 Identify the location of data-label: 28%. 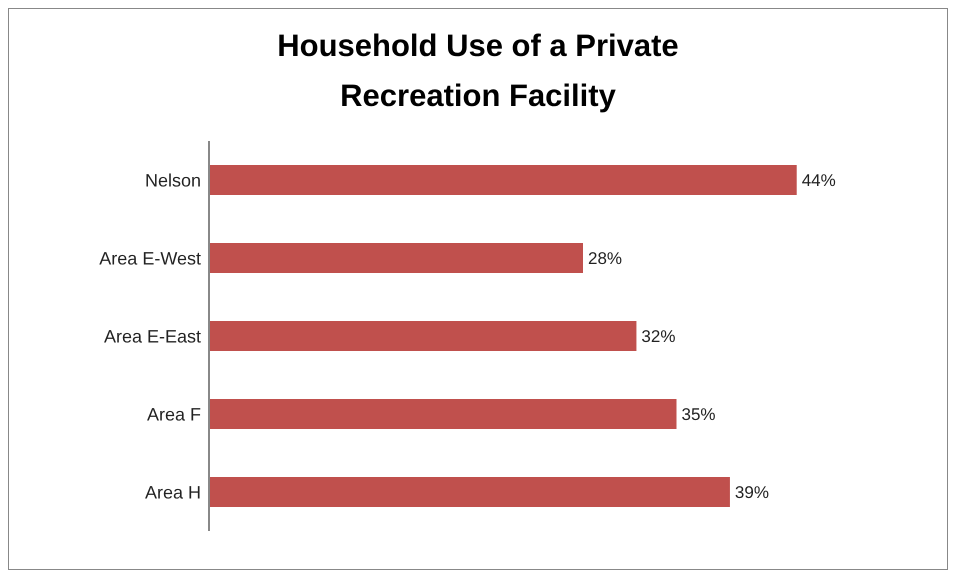
(605, 258).